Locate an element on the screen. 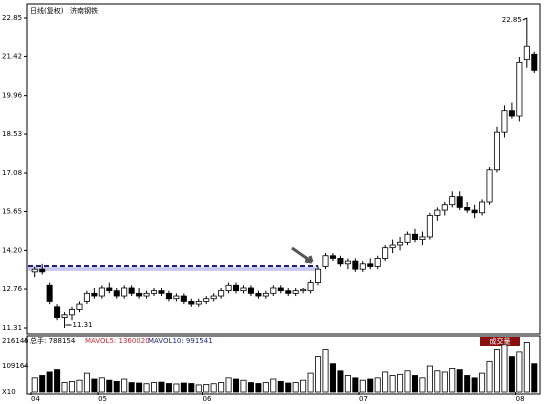  volume-title-box is located at coordinates (500, 341).